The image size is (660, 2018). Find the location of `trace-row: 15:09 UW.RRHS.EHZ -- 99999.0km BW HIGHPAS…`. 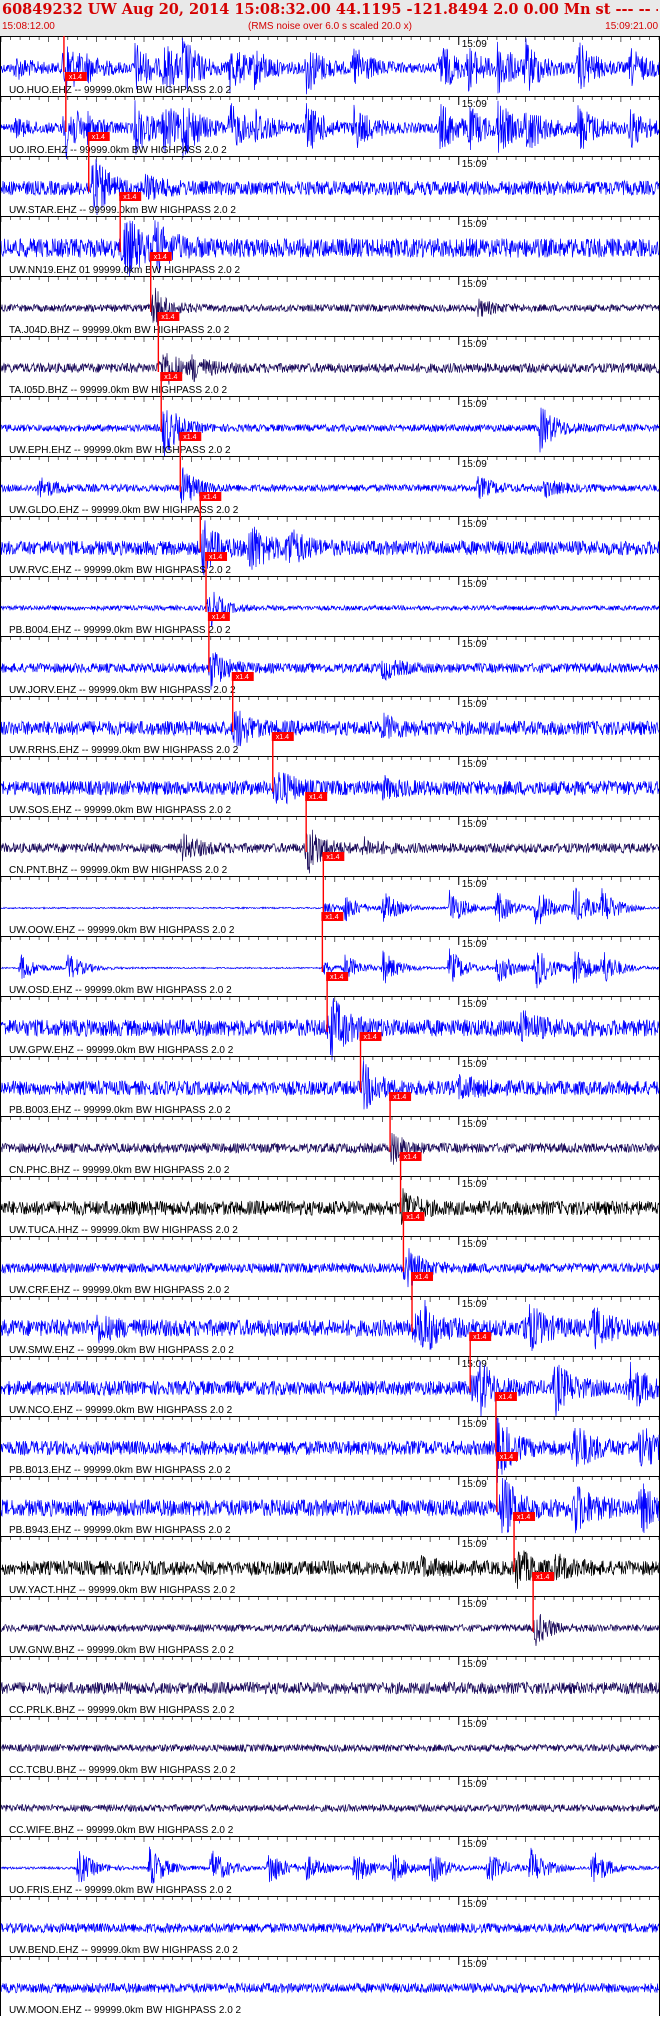

trace-row: 15:09 UW.RRHS.EHZ -- 99999.0km BW HIGHPAS… is located at coordinates (330, 714).